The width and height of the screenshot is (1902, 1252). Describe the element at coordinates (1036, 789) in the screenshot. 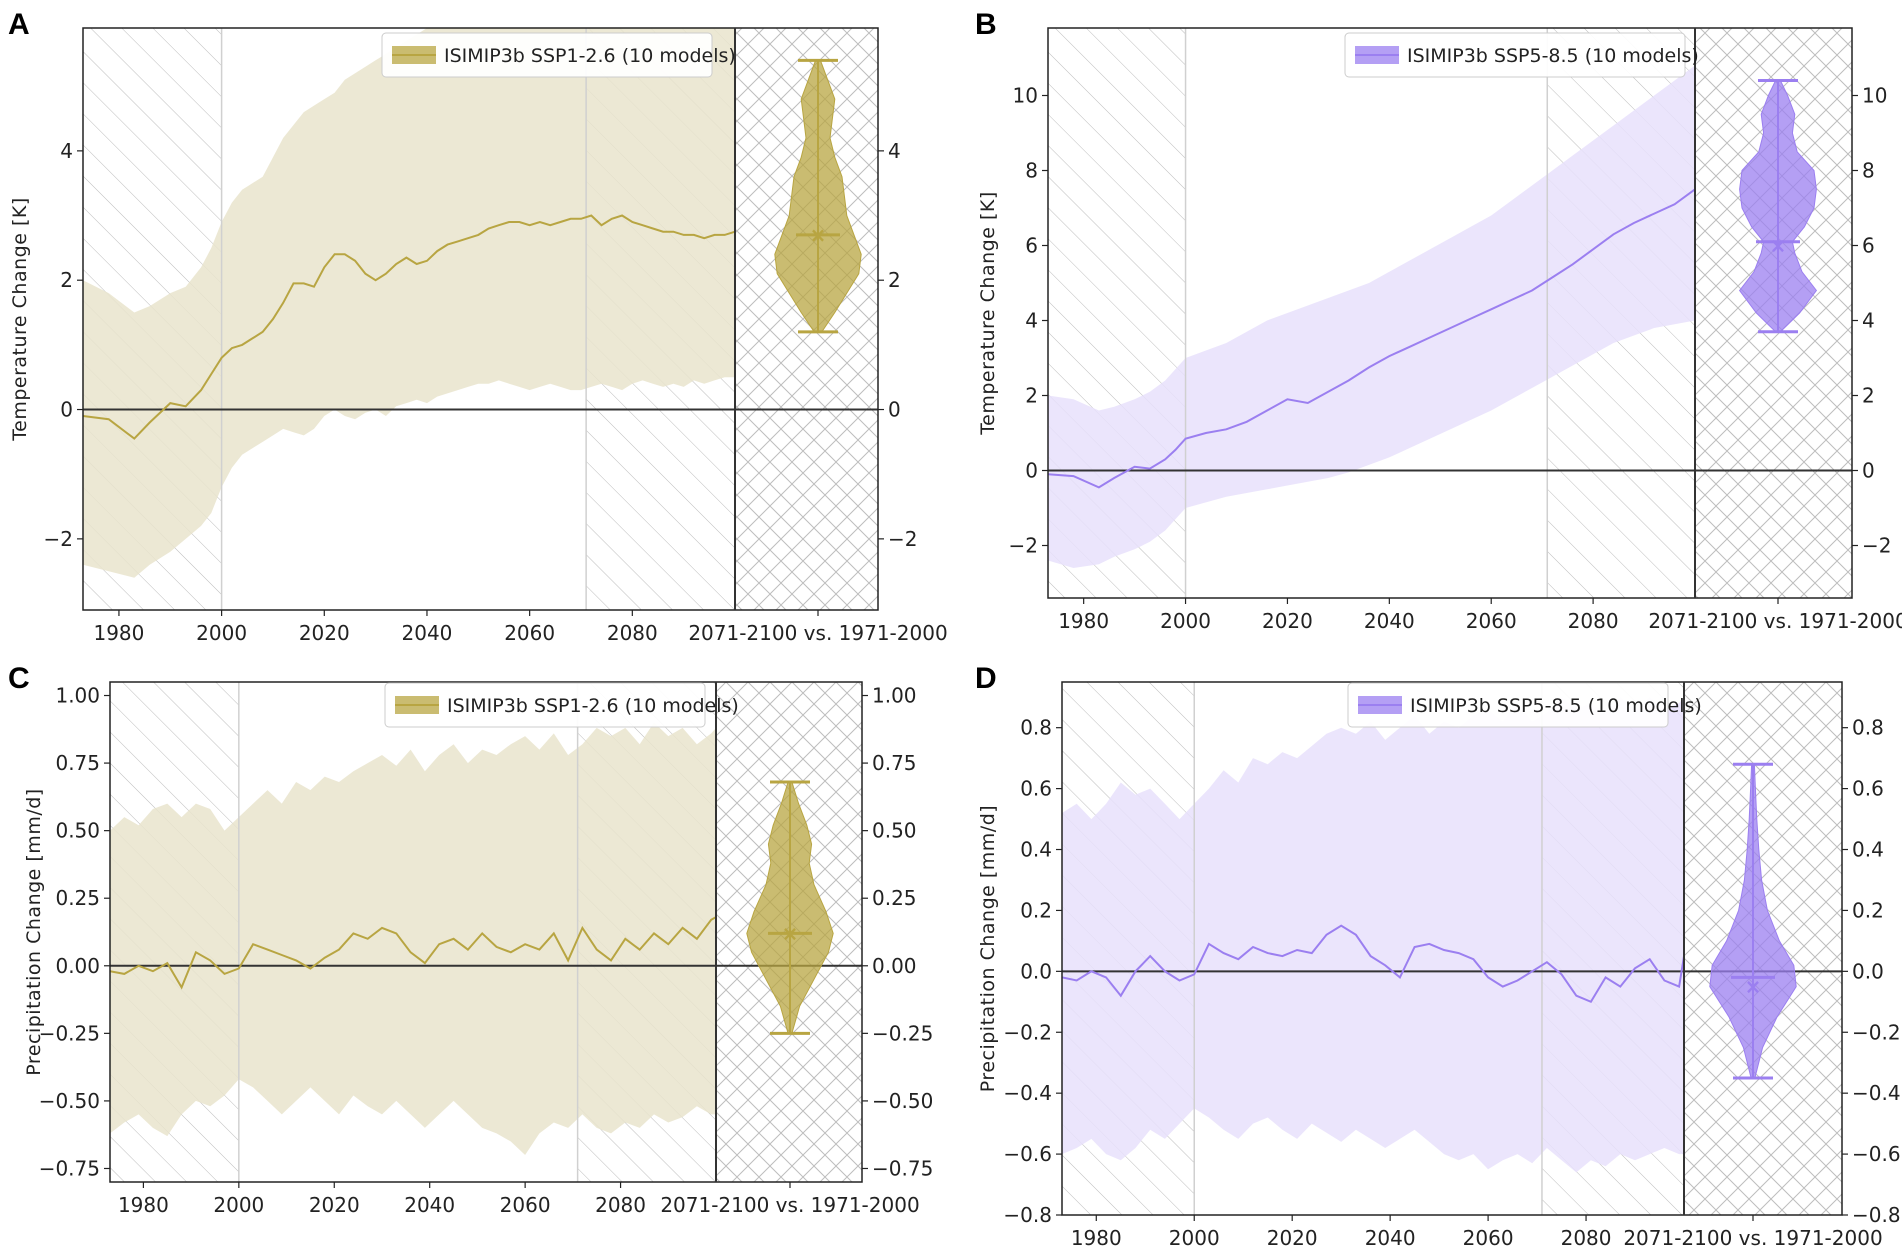

I see `y-tick-label: 0.6` at that location.